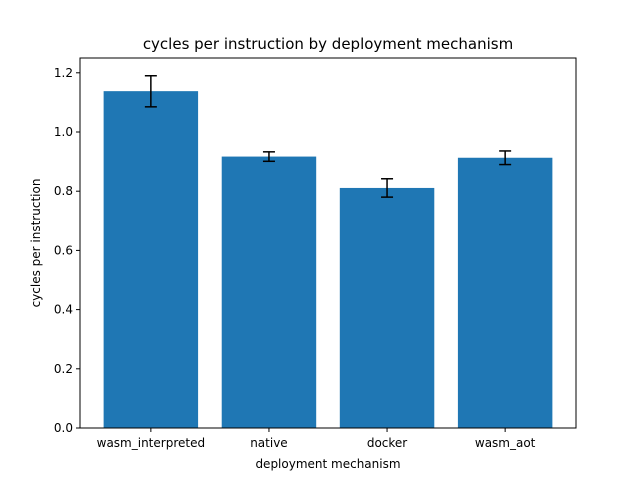  I want to click on x-tick-label-docker: docker, so click(387, 443).